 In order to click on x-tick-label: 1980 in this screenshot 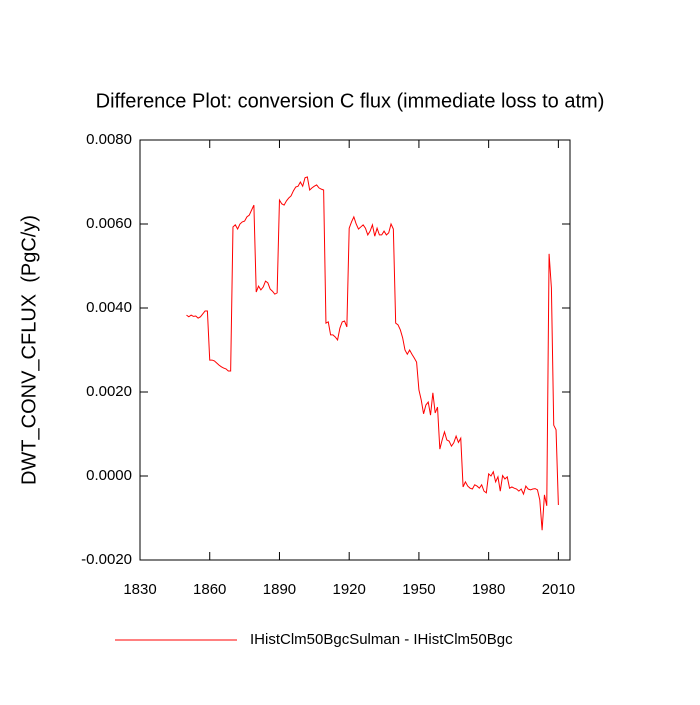, I will do `click(488, 589)`.